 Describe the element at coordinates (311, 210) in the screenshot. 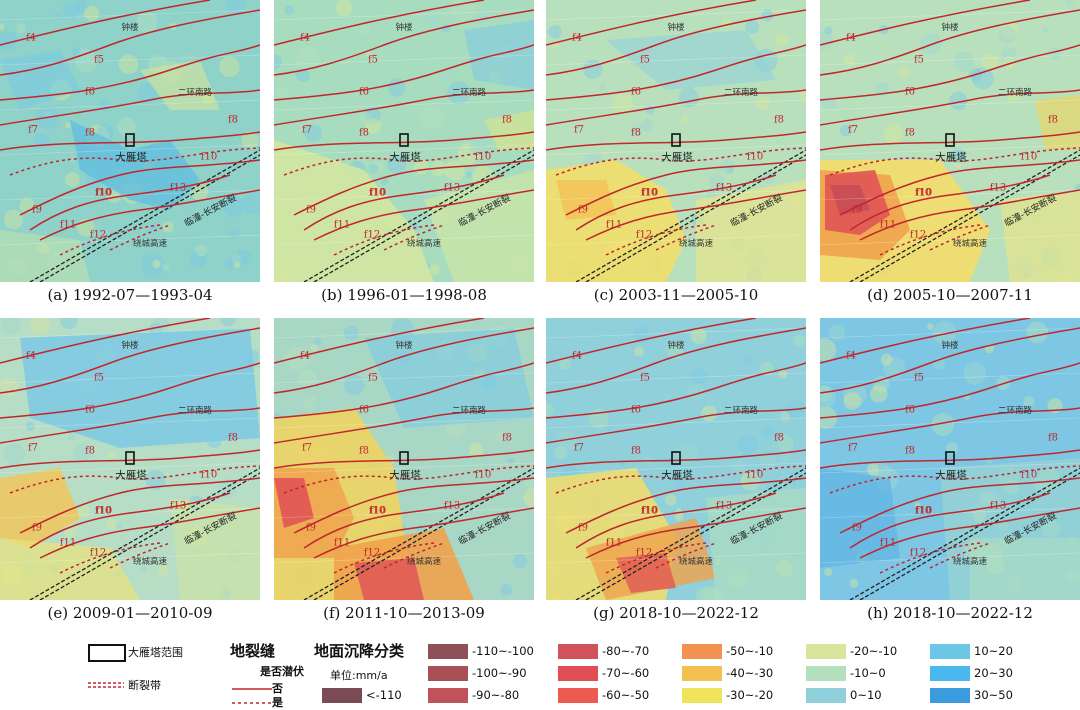

I see `fault-label: f9` at that location.